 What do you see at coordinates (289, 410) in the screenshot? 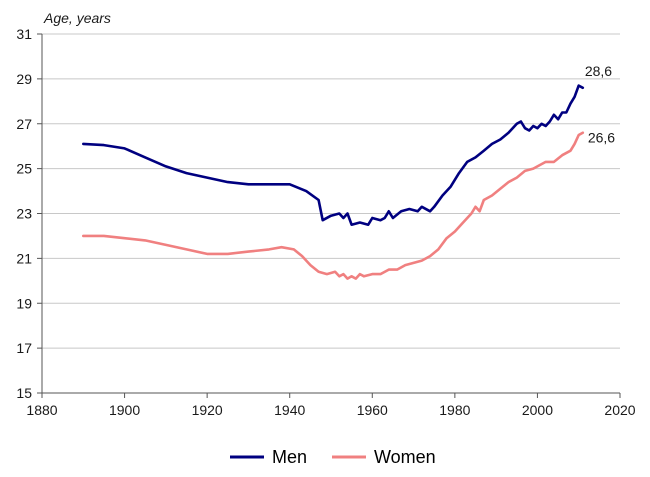
I see `x-tick-label: 1940` at bounding box center [289, 410].